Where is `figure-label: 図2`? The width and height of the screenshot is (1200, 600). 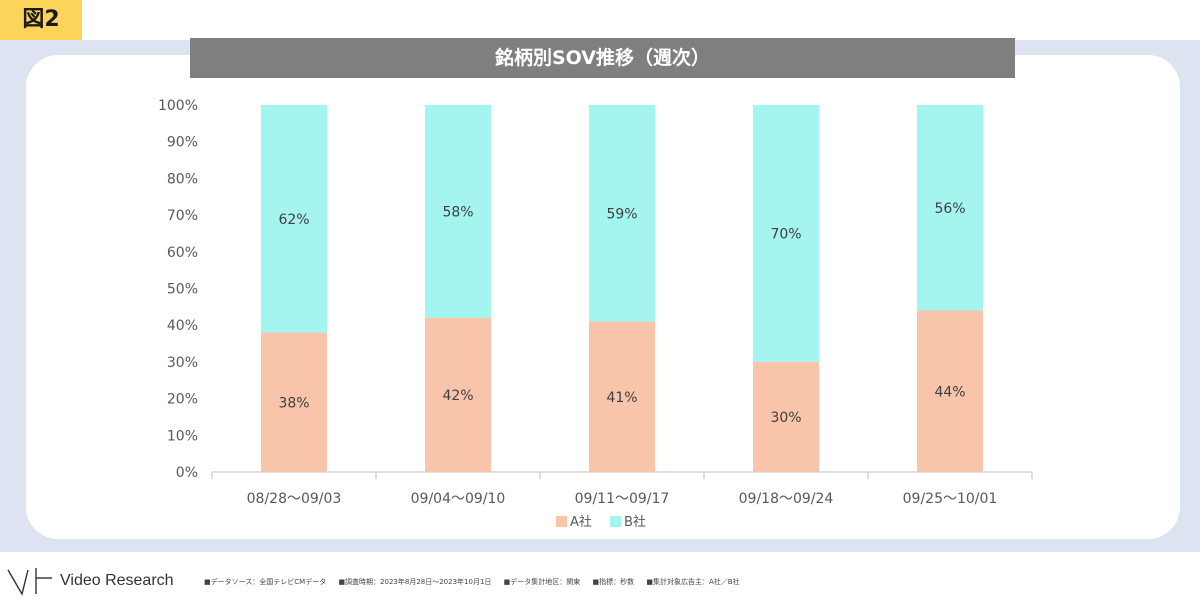
figure-label: 図2 is located at coordinates (41, 20).